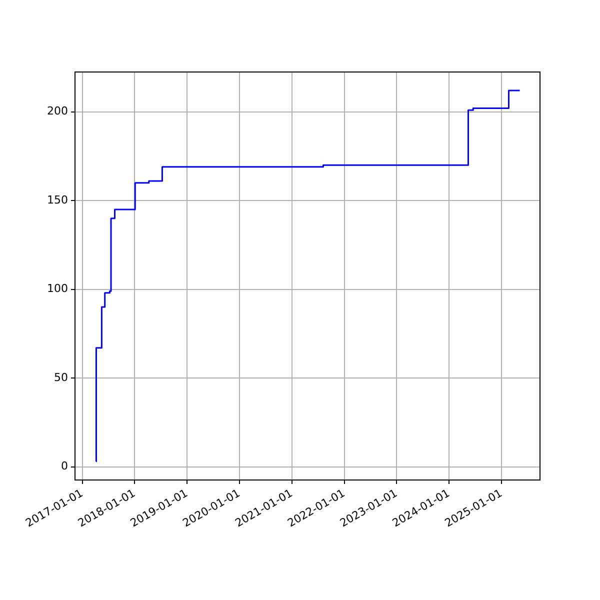  What do you see at coordinates (57, 199) in the screenshot?
I see `y-tick-label: 150` at bounding box center [57, 199].